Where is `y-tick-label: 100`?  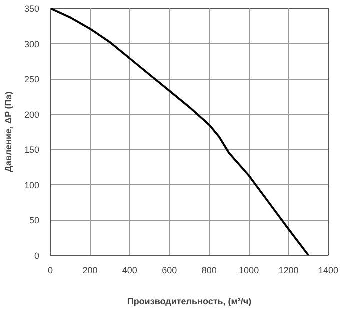
y-tick-label: 100 is located at coordinates (32, 185).